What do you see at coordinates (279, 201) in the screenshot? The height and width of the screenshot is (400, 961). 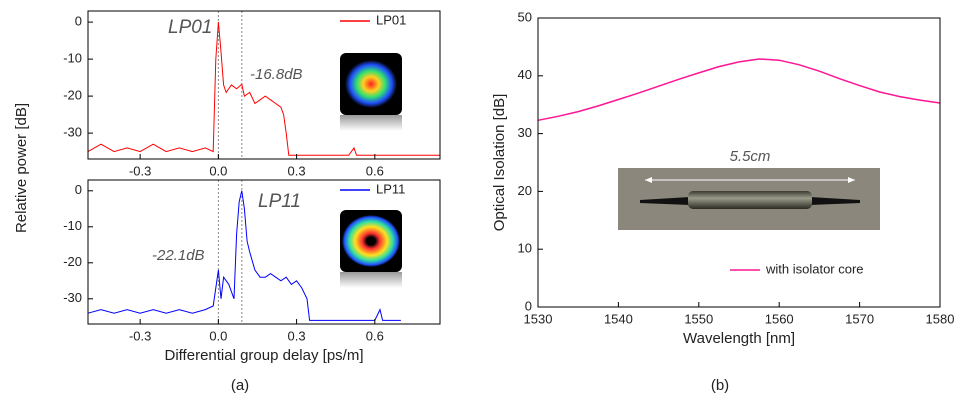 I see `annotation: LP11` at bounding box center [279, 201].